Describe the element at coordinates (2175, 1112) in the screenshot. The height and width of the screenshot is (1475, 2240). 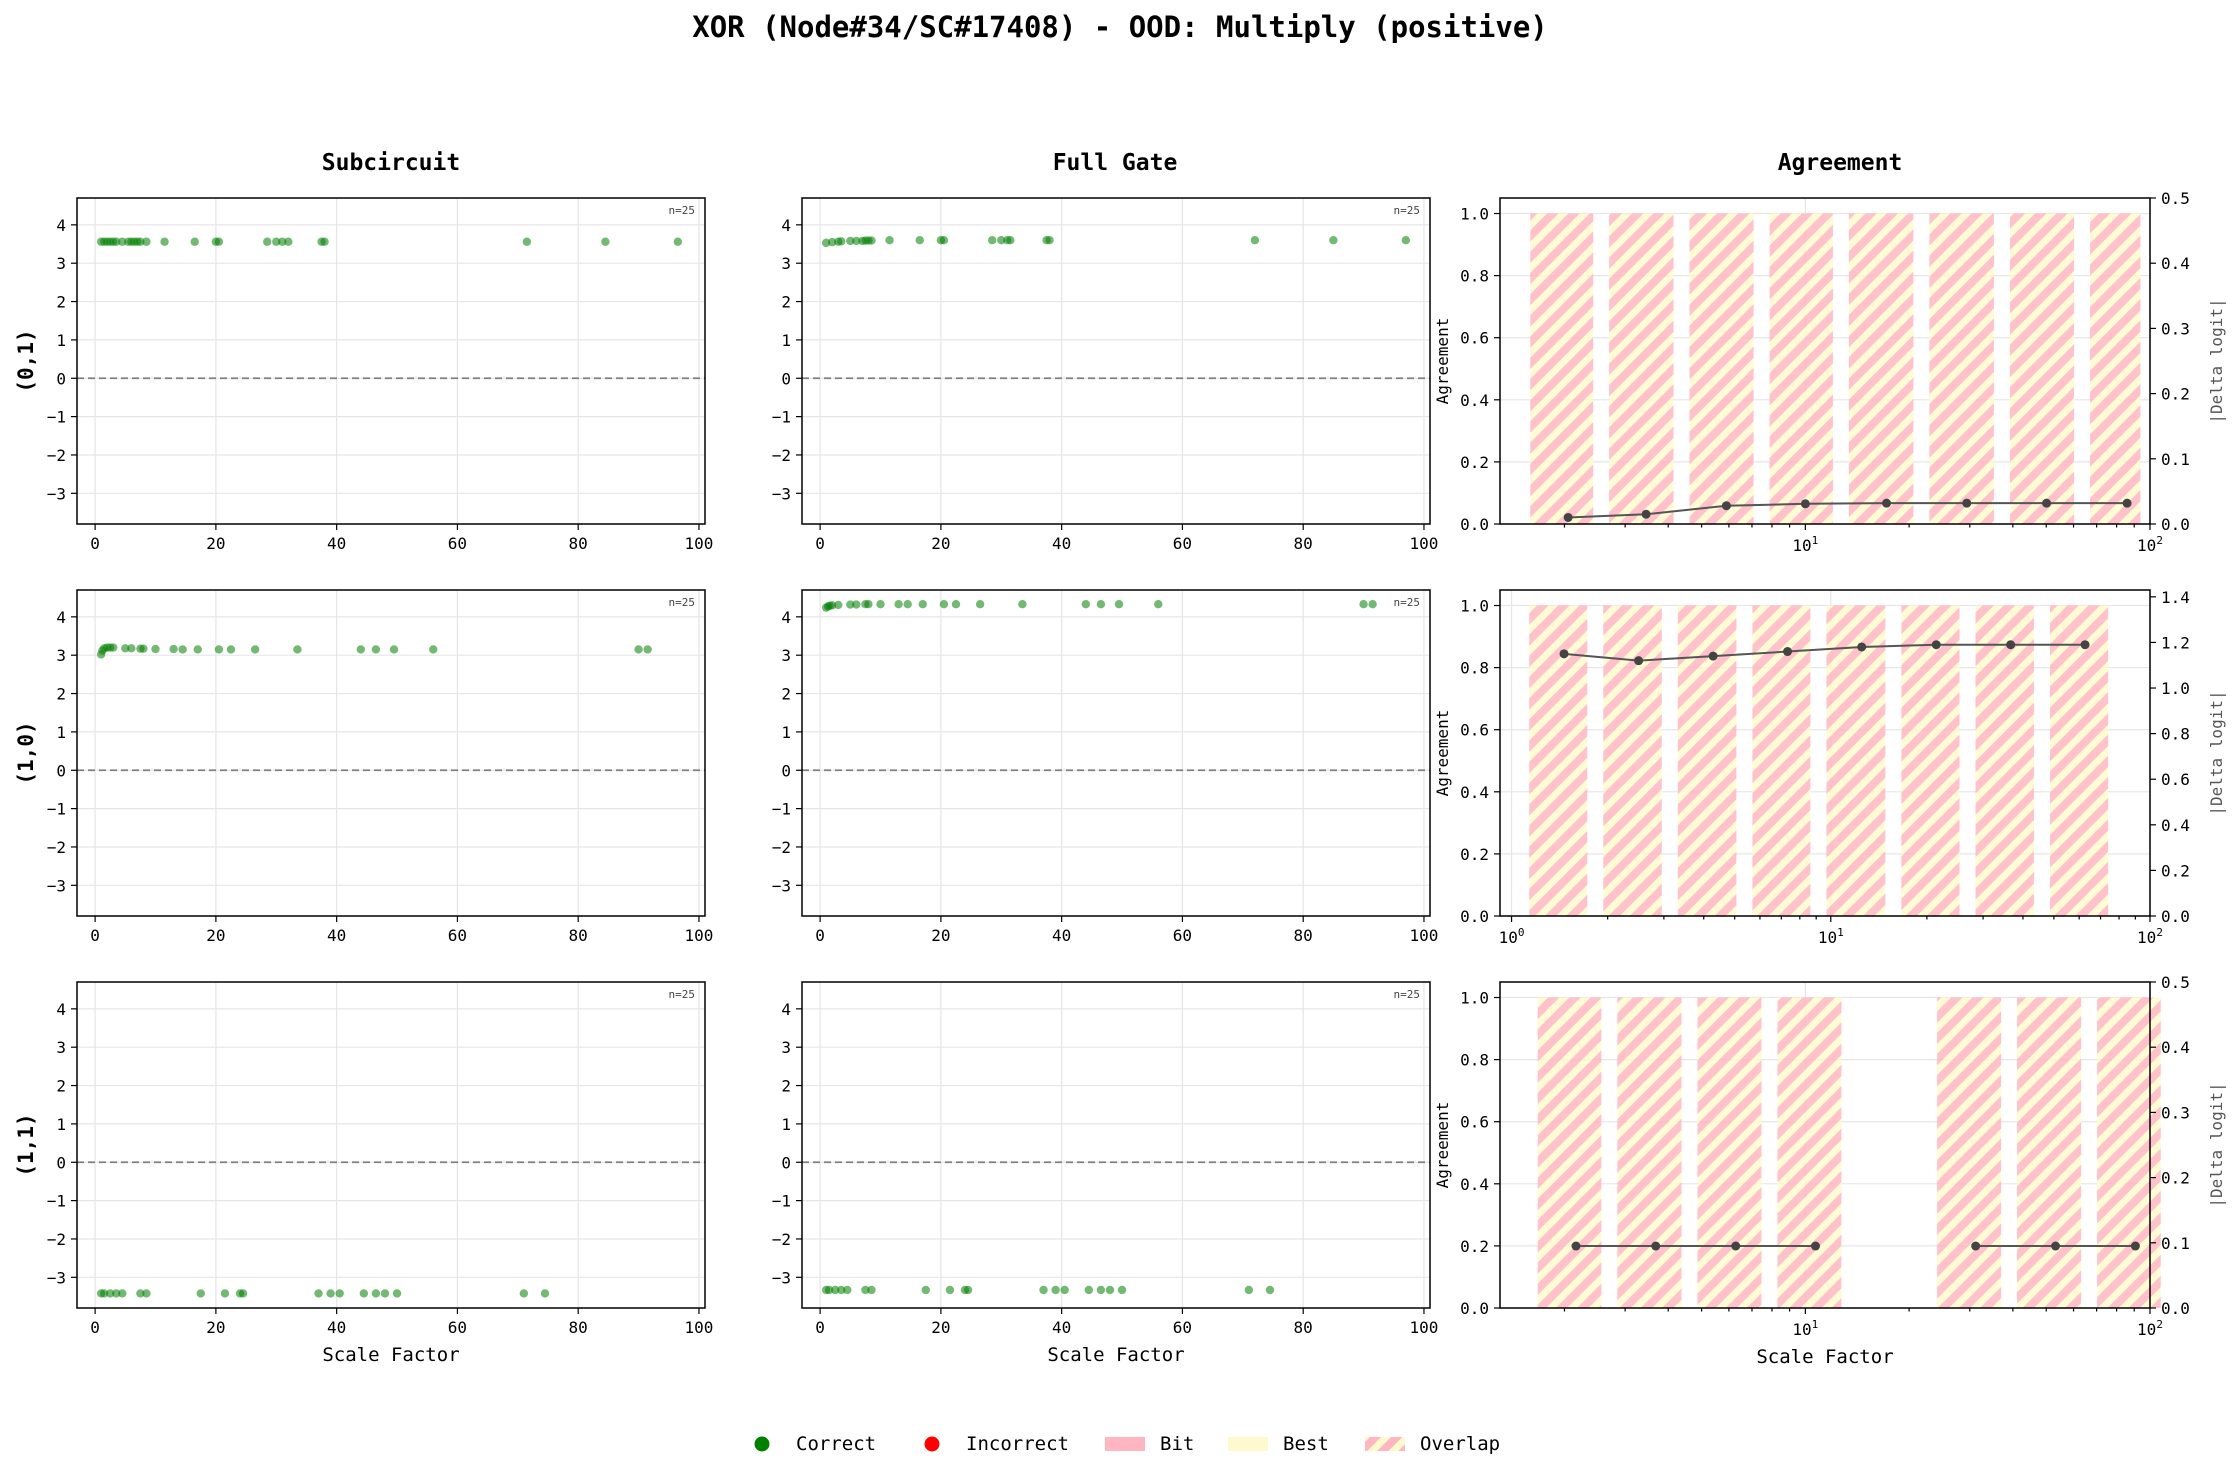
I see `y2-tick-label: 0.3` at that location.